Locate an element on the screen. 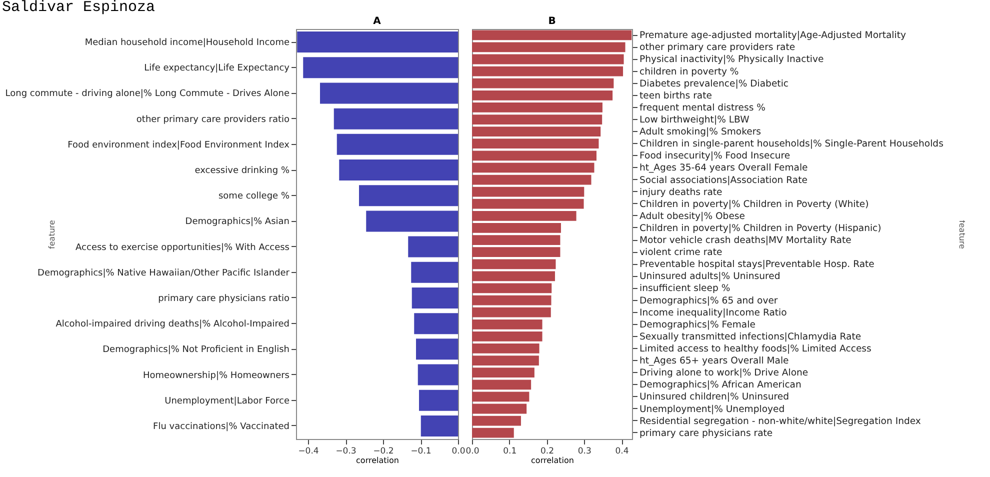  y-tick-label: Diabetes prevalence|% Diabetic is located at coordinates (714, 84).